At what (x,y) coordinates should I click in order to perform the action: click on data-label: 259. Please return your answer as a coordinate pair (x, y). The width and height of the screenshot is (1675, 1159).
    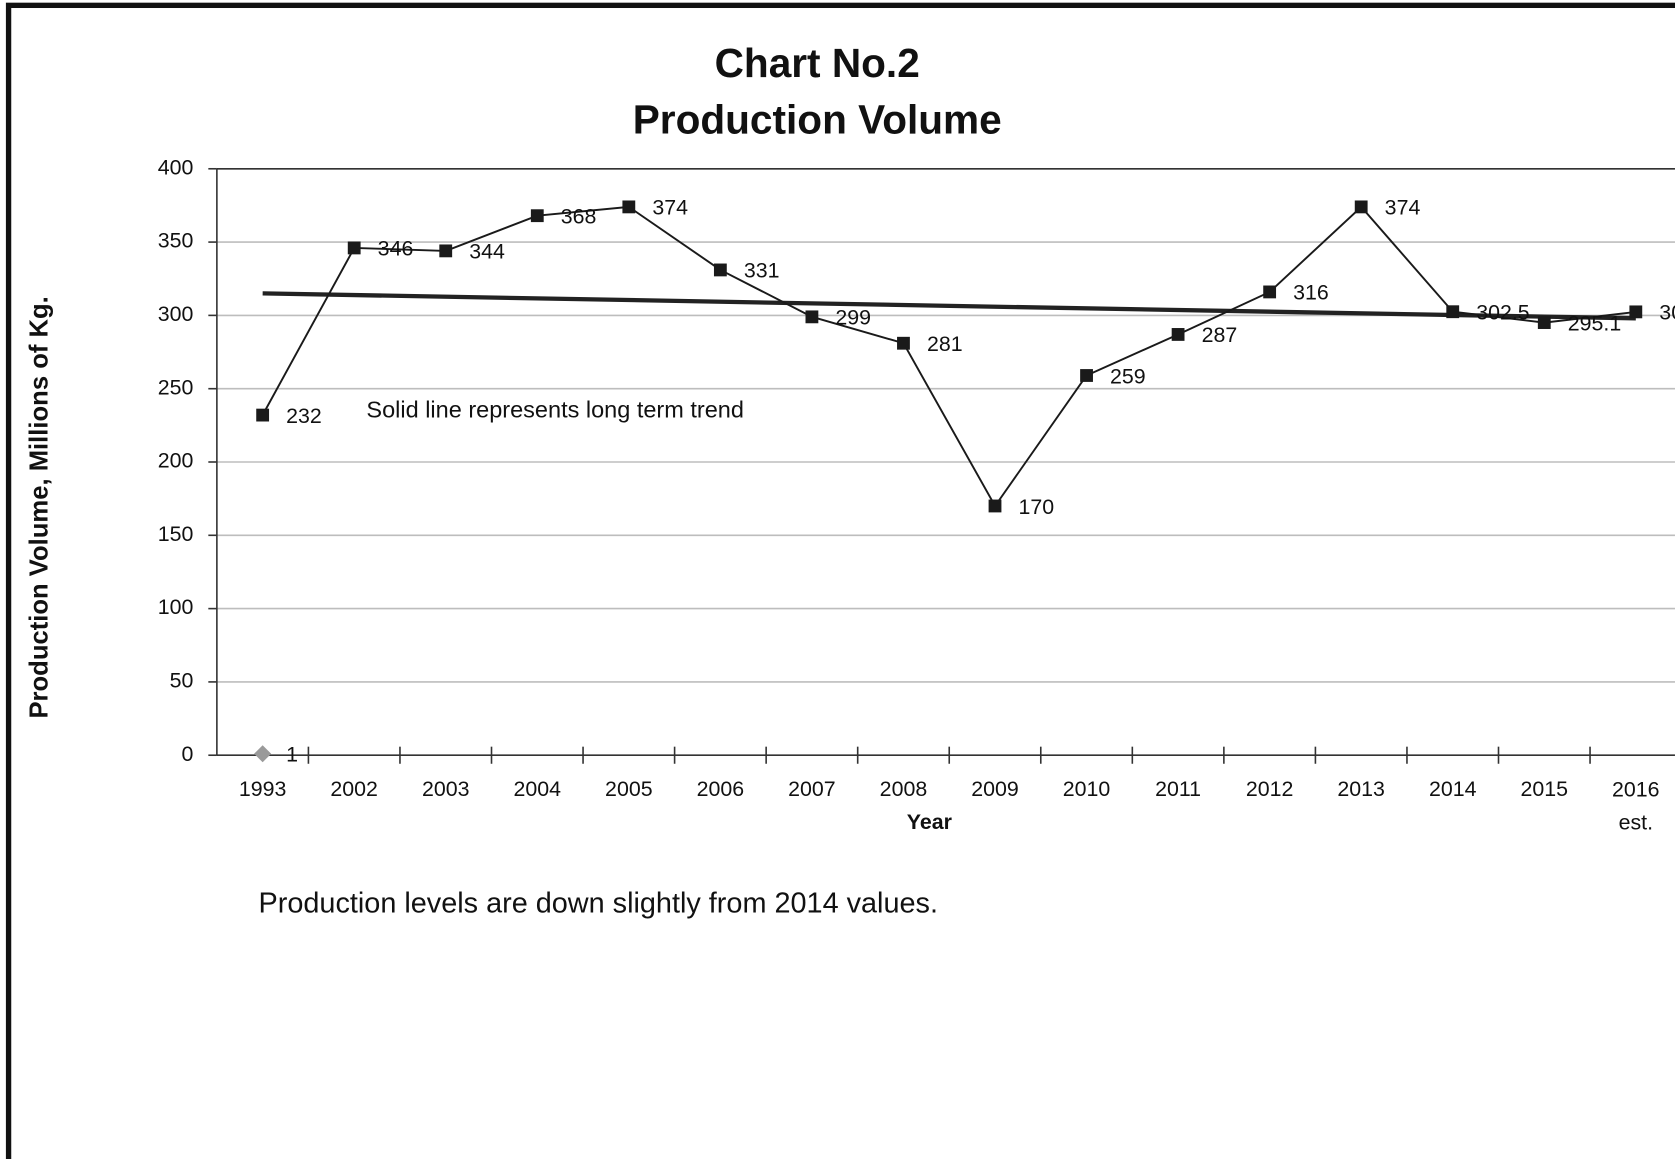
    Looking at the image, I should click on (1128, 376).